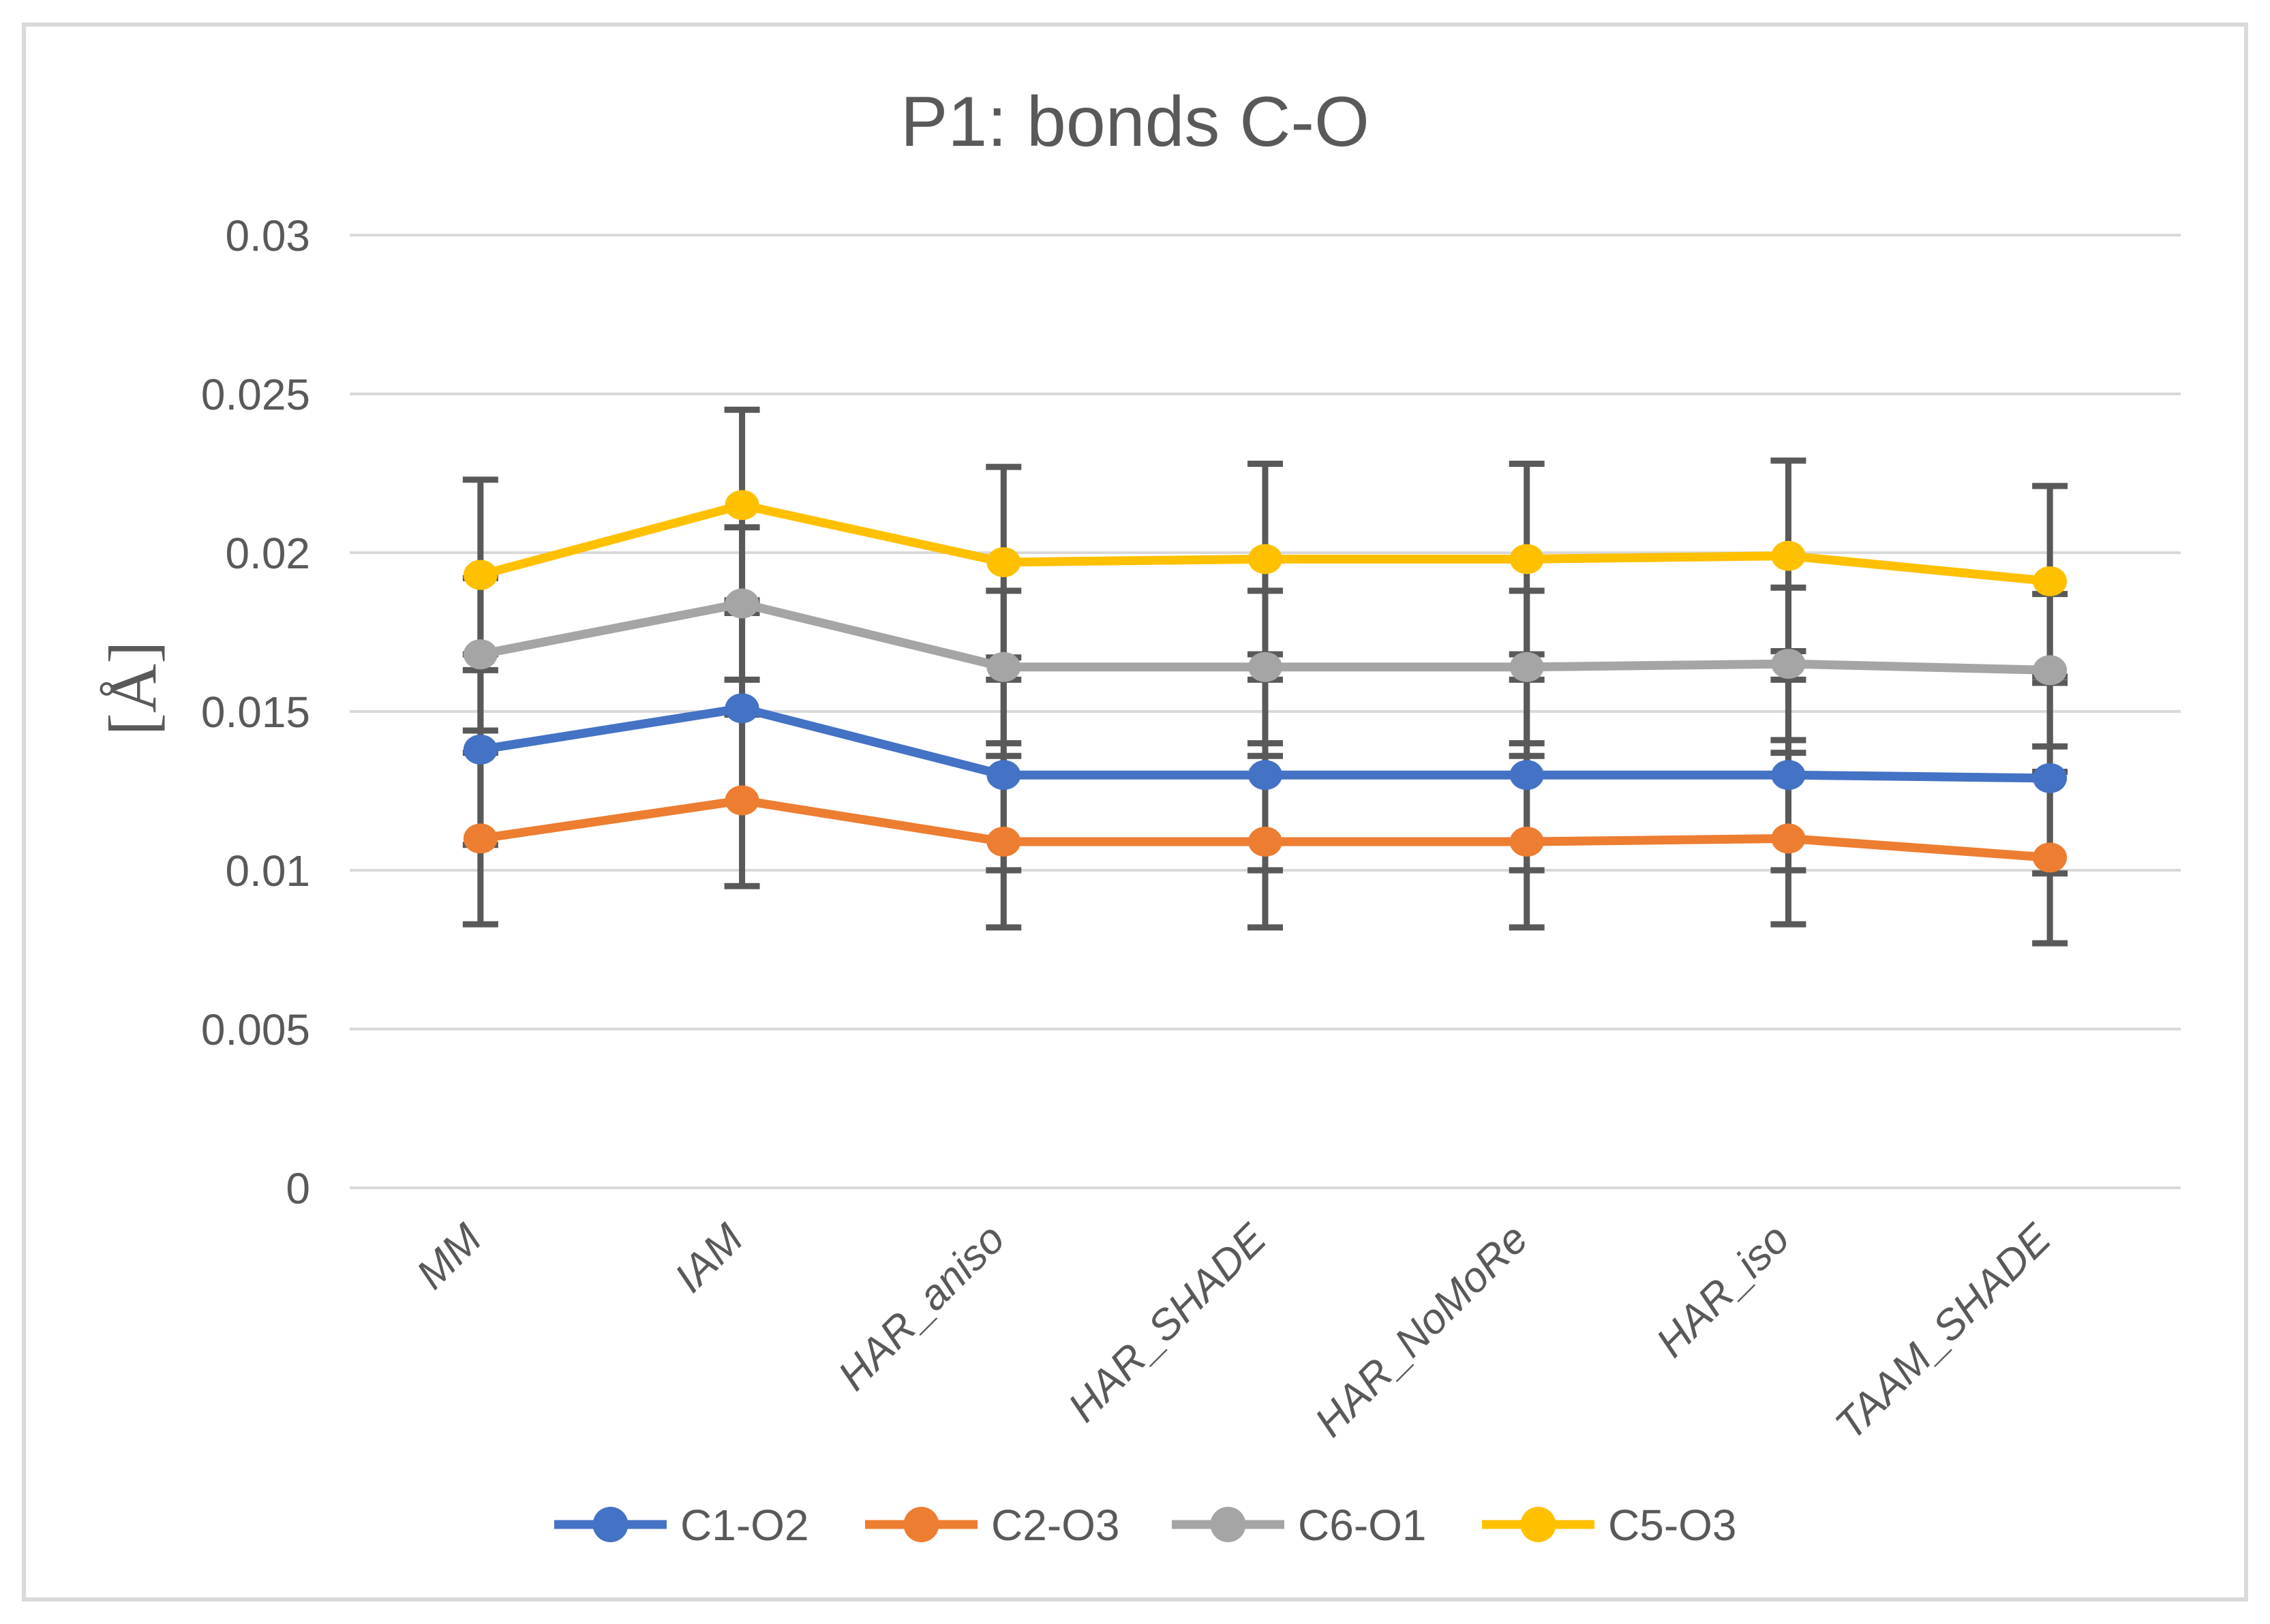 The width and height of the screenshot is (2270, 1624). Describe the element at coordinates (1265, 559) in the screenshot. I see `data-point-C5-O3-HAR_SHADE` at that location.